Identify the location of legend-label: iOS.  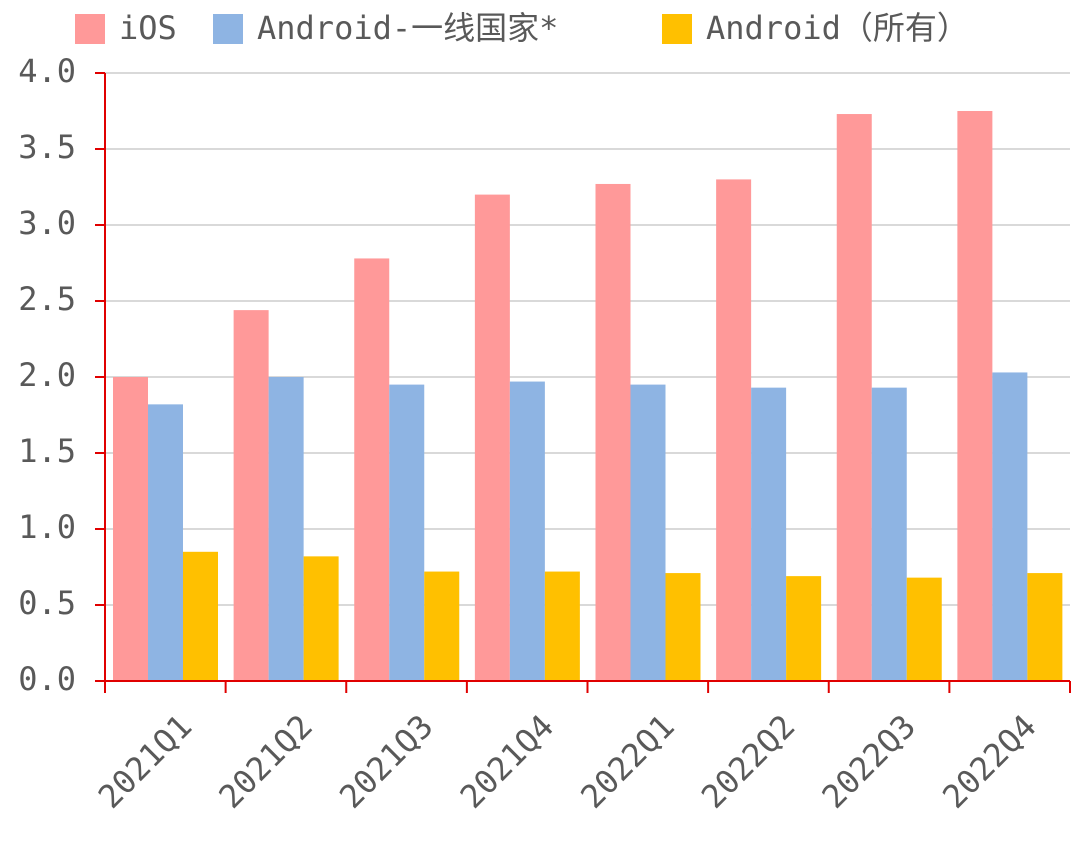
(148, 28).